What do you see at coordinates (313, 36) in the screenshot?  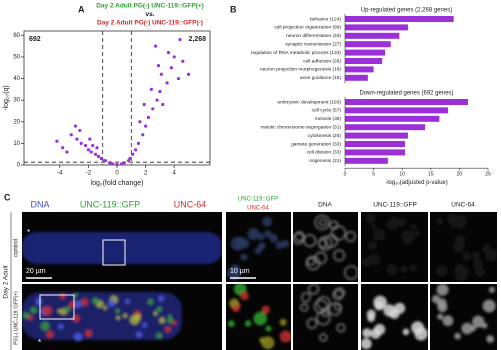 I see `category-label: neuron differentiation (33)` at bounding box center [313, 36].